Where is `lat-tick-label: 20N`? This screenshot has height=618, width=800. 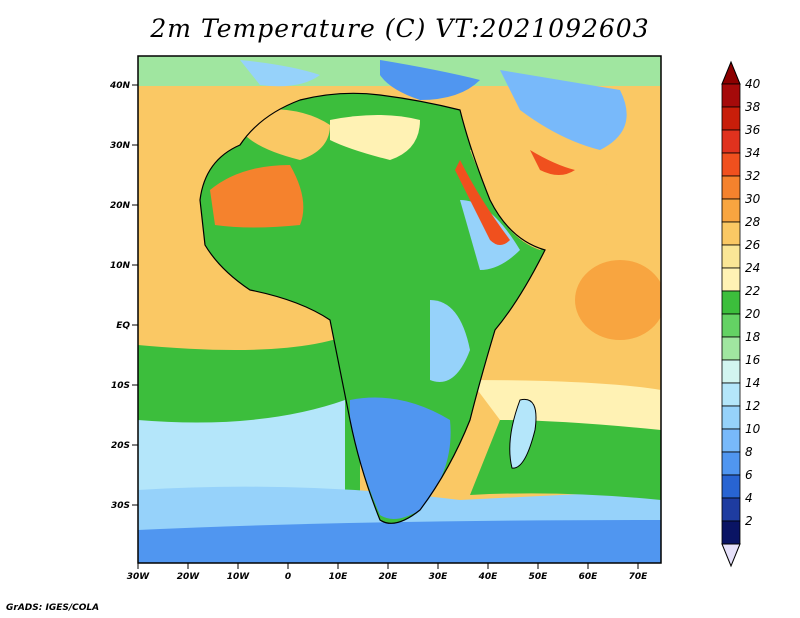
lat-tick-label: 20N is located at coordinates (120, 206).